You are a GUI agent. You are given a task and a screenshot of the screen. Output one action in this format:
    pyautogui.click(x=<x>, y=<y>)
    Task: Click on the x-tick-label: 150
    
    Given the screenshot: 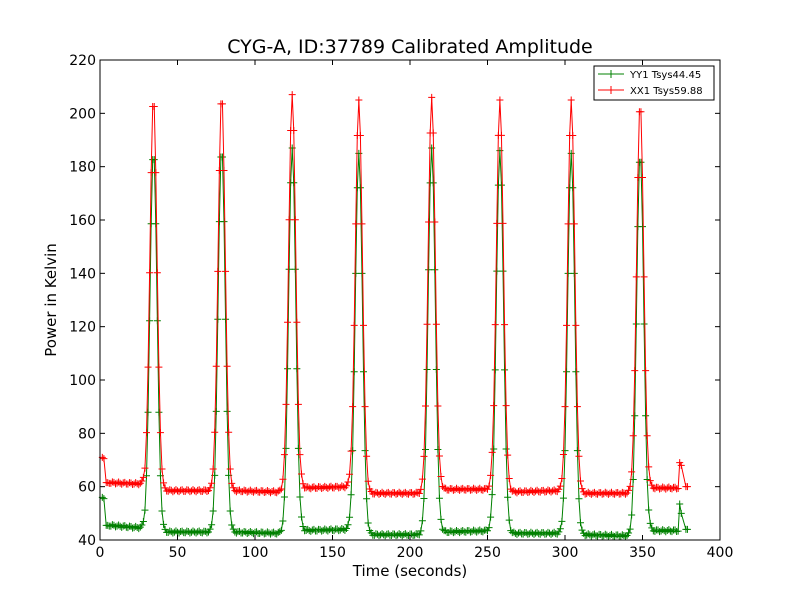 What is the action you would take?
    pyautogui.click(x=332, y=553)
    